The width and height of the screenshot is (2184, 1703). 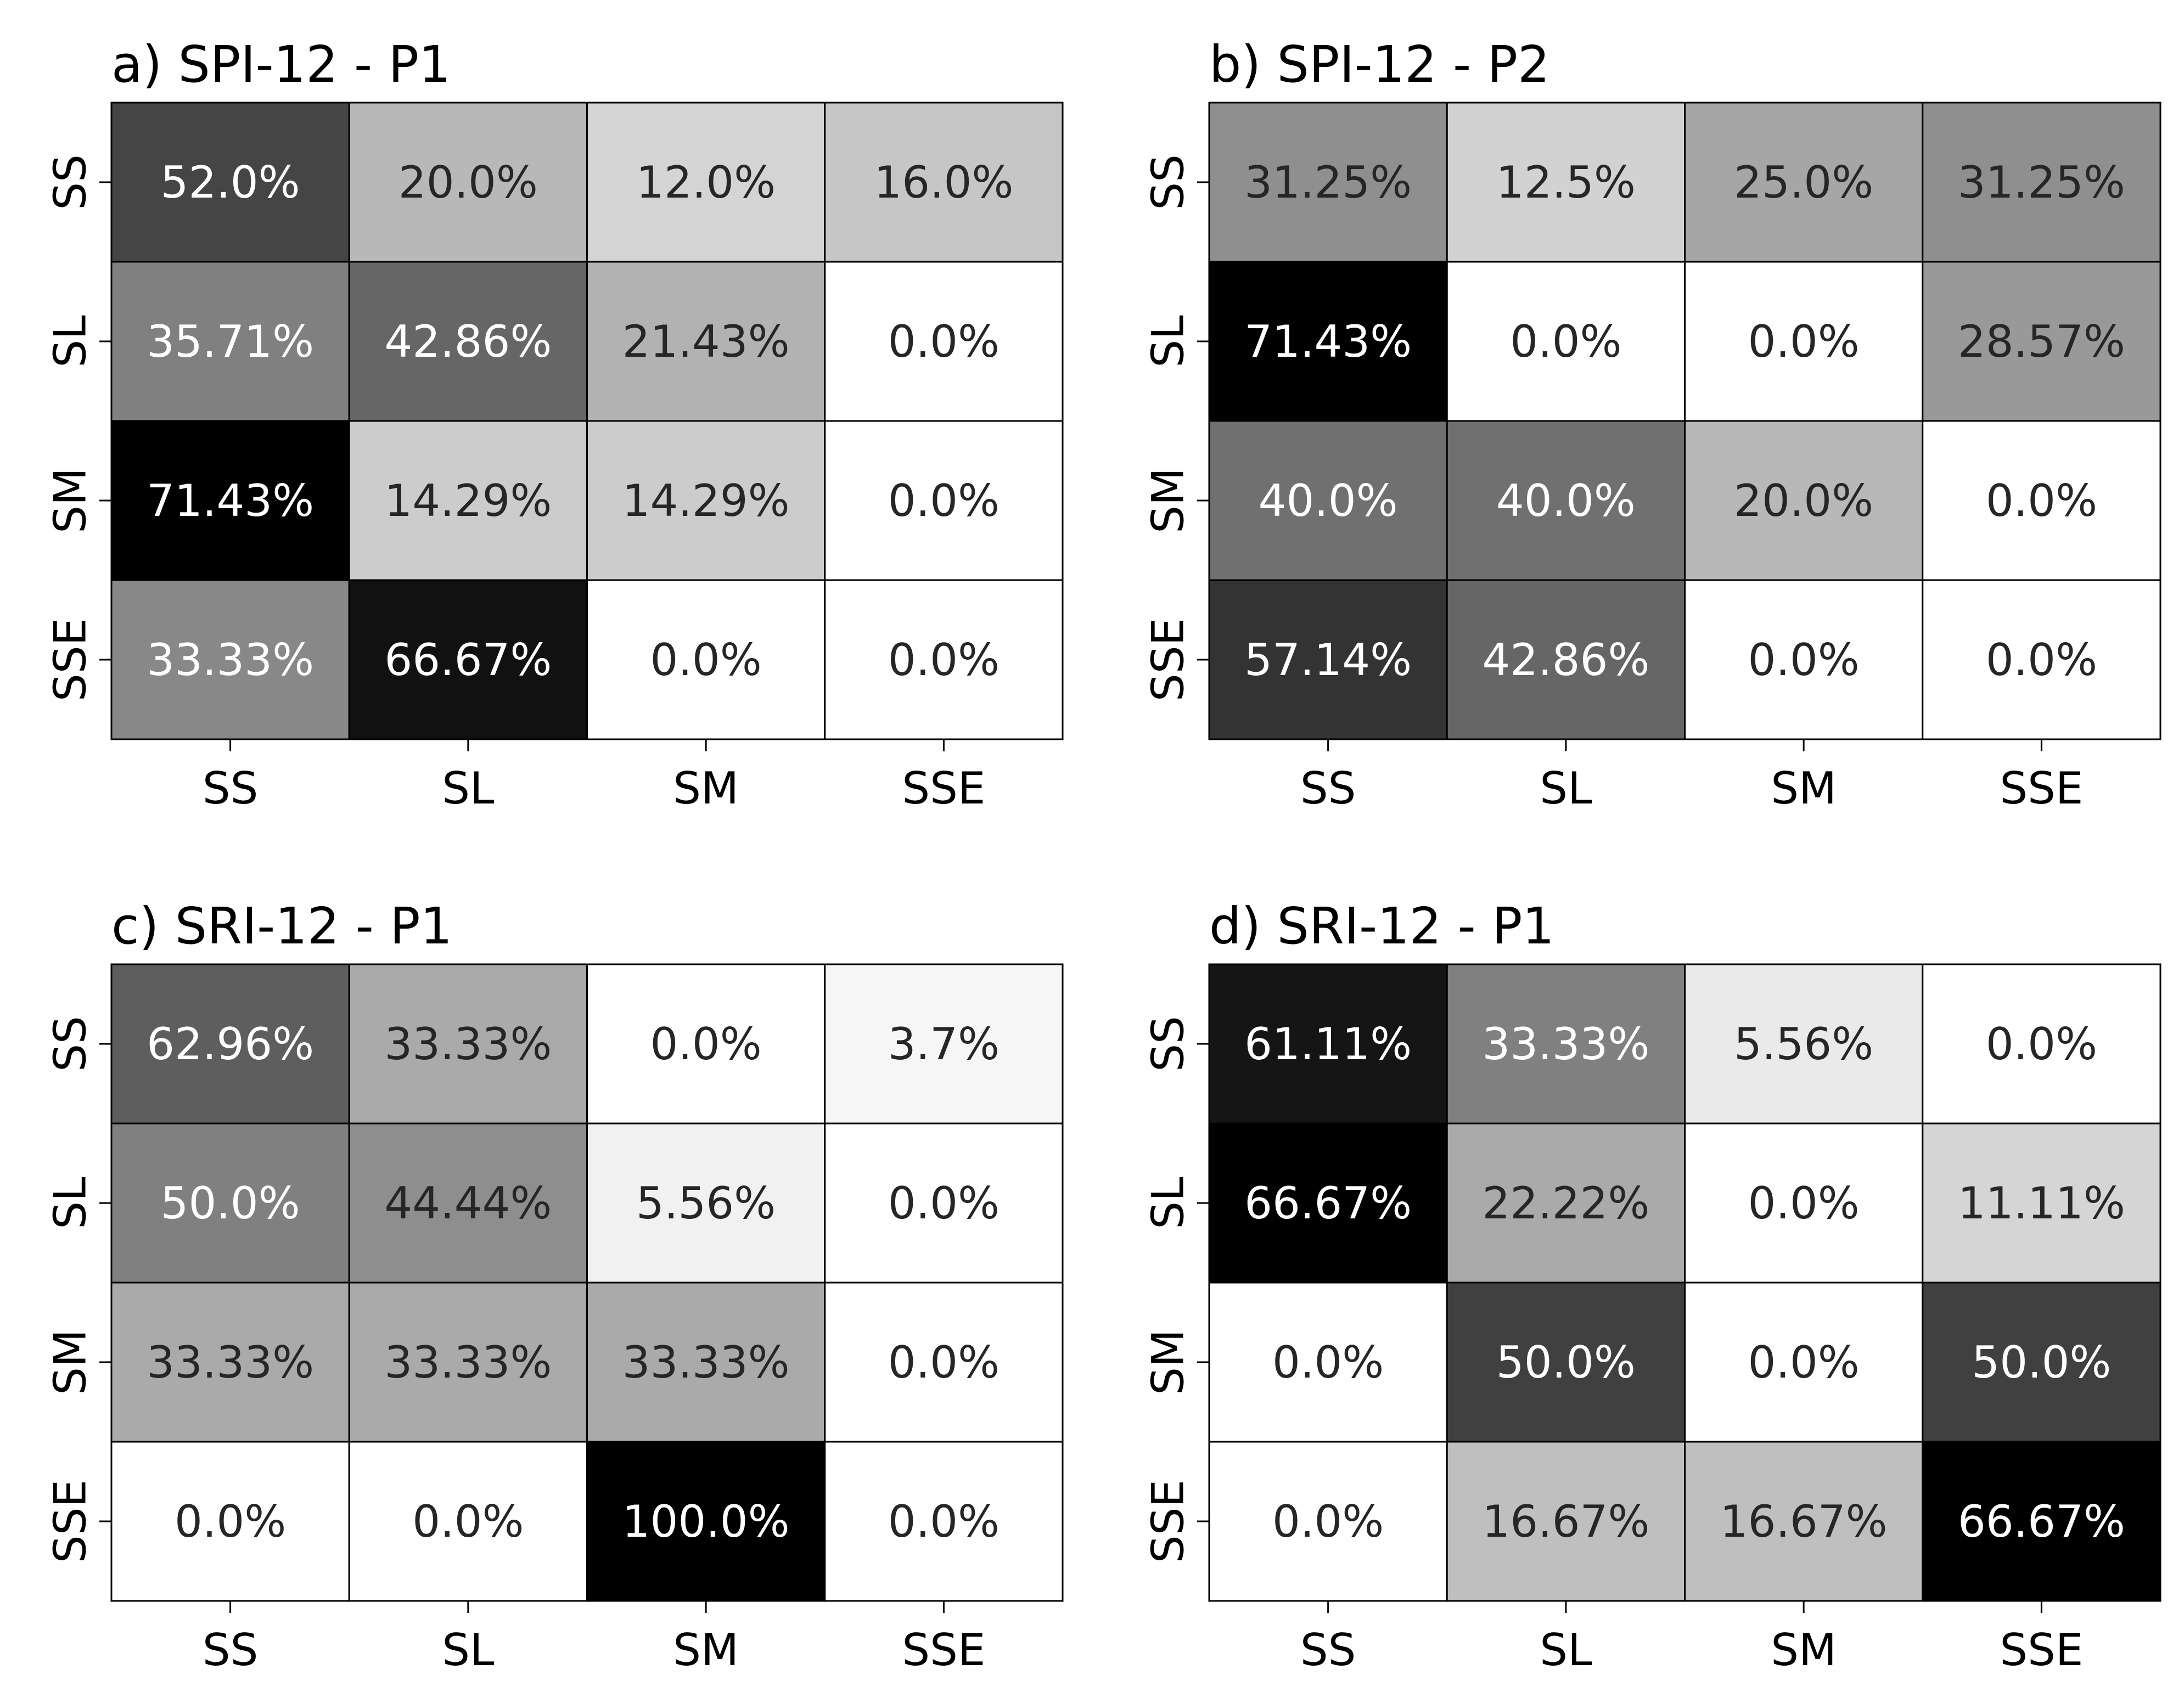 What do you see at coordinates (706, 1521) in the screenshot?
I see `cell-value-label: 100.0%` at bounding box center [706, 1521].